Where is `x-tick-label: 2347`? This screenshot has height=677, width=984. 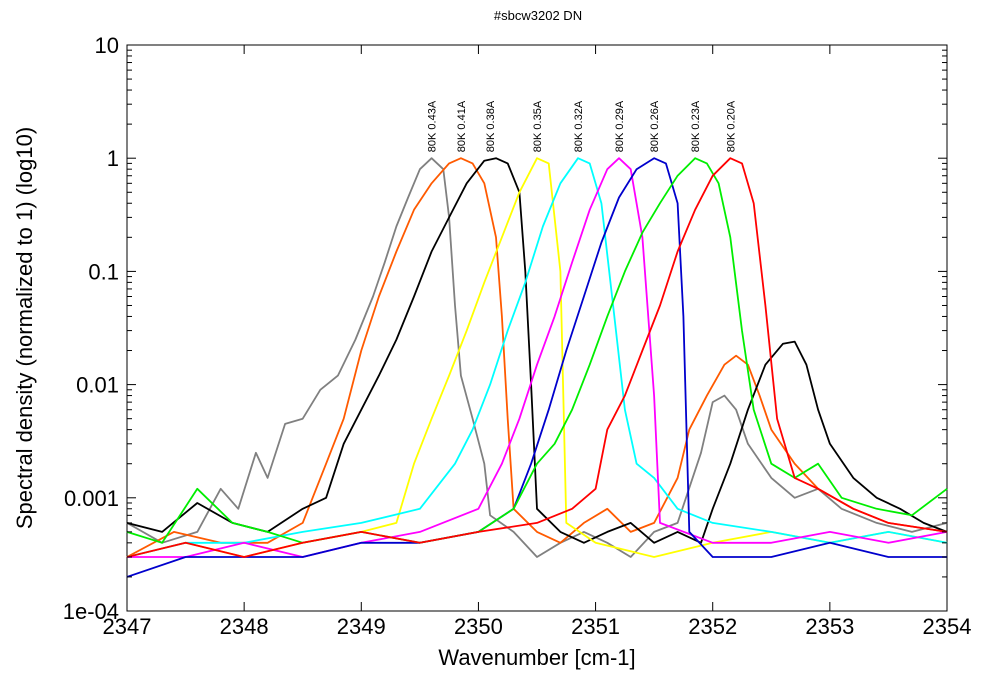
x-tick-label: 2347 is located at coordinates (127, 626).